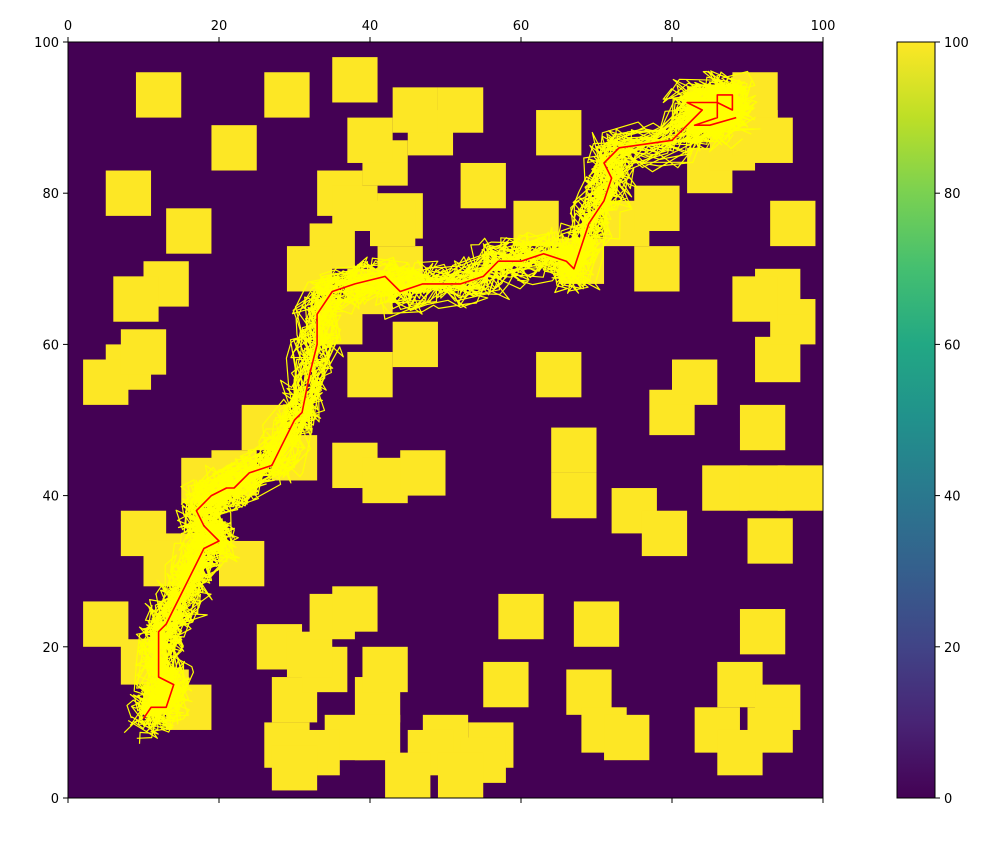  Describe the element at coordinates (51, 421) in the screenshot. I see `y-axis: 0 20 40 60 80 100` at that location.